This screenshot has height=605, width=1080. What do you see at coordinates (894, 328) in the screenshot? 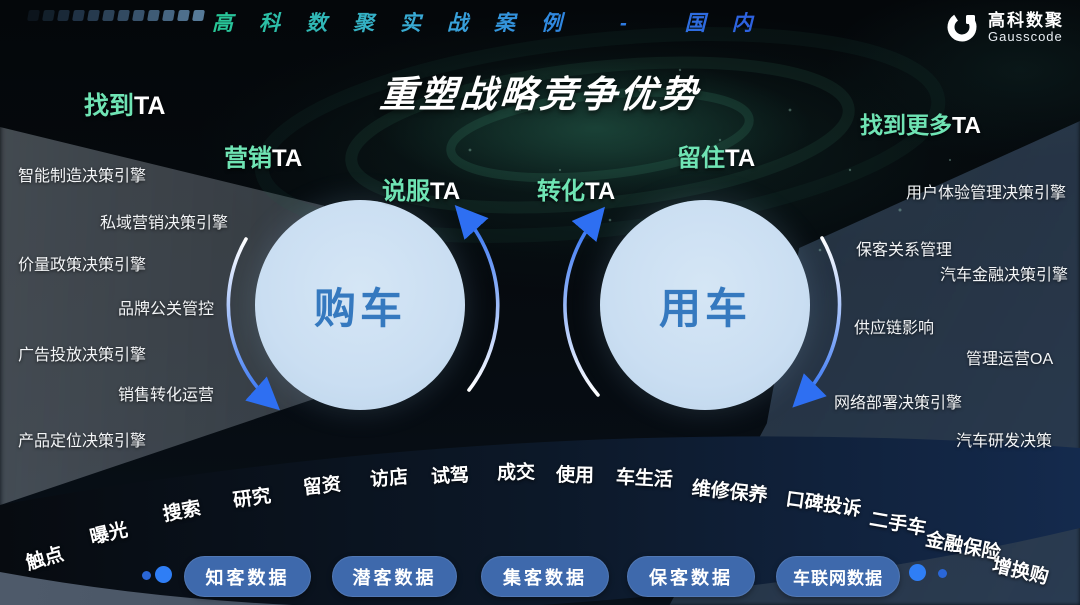
I see `engine-label: 供应链影响` at bounding box center [894, 328].